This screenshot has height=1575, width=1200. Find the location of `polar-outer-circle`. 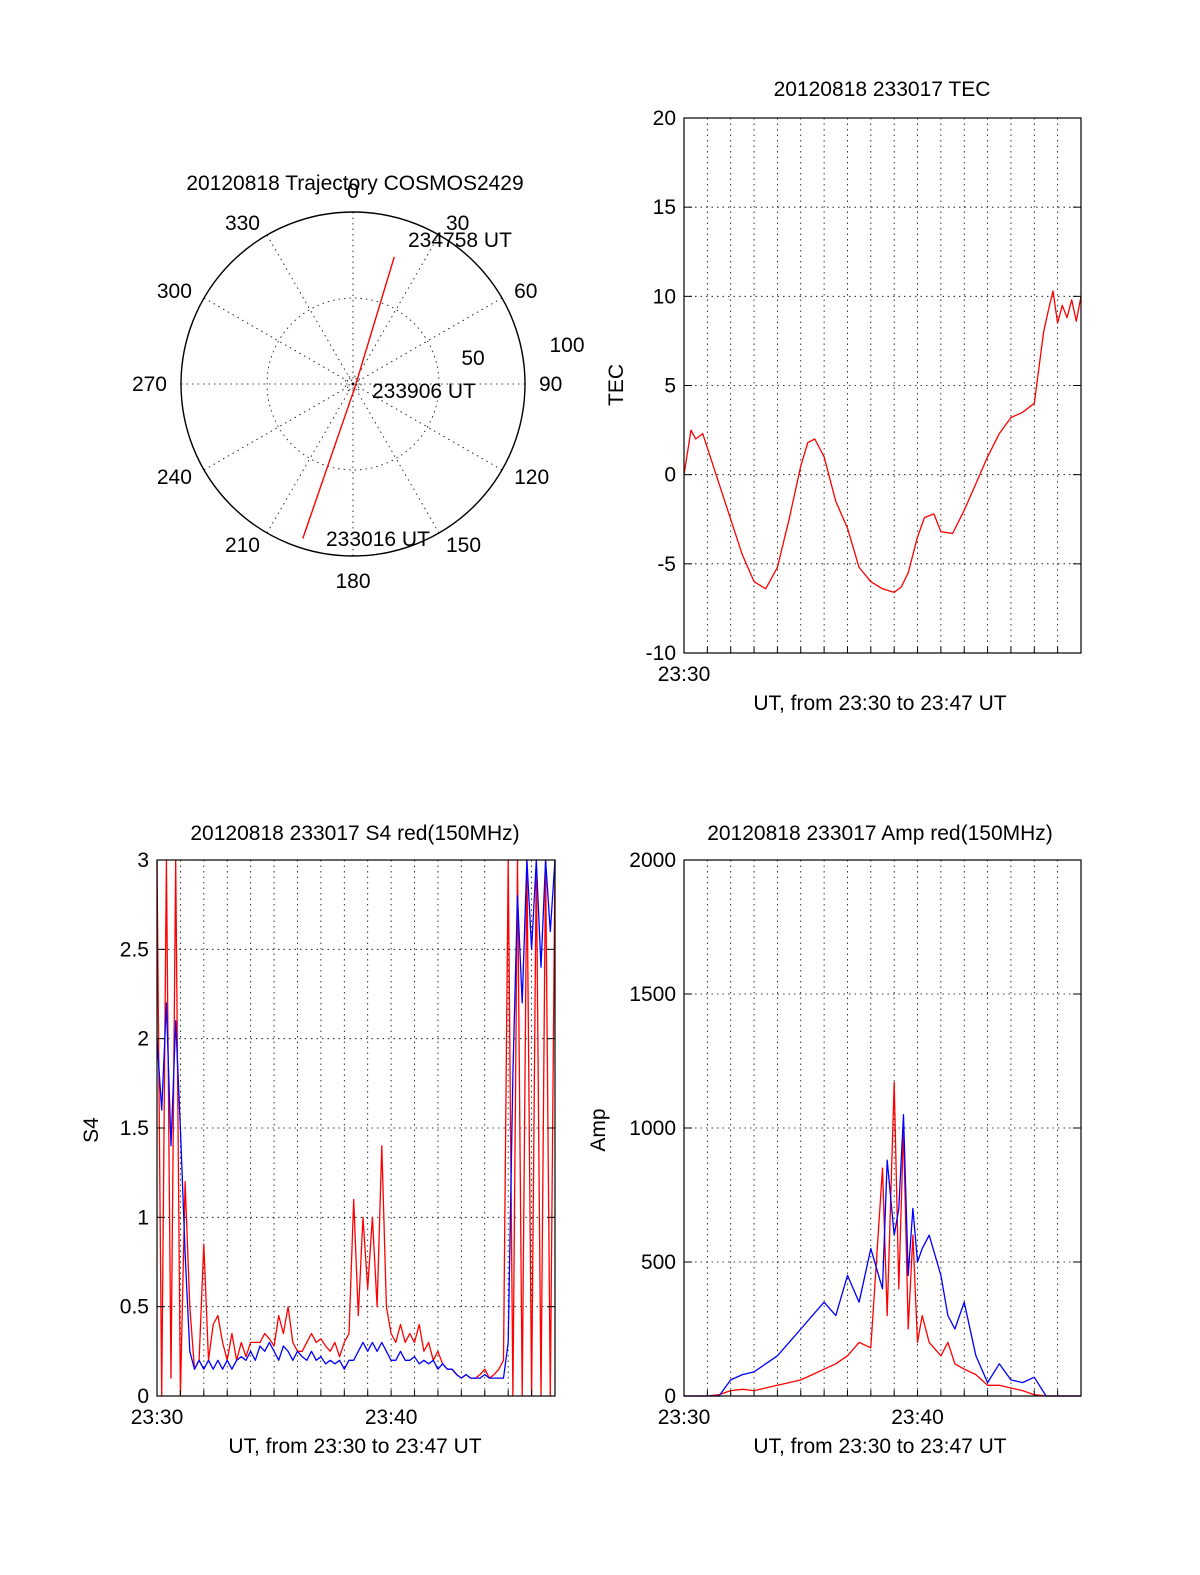

polar-outer-circle is located at coordinates (353, 384).